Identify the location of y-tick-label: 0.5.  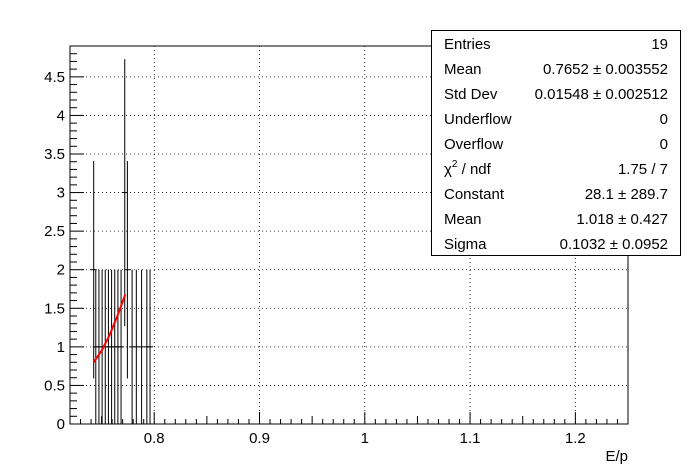
(54, 385).